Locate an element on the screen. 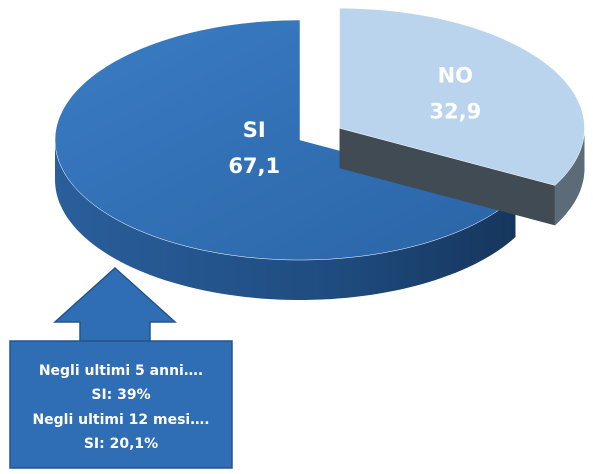  slice-label: SI is located at coordinates (254, 130).